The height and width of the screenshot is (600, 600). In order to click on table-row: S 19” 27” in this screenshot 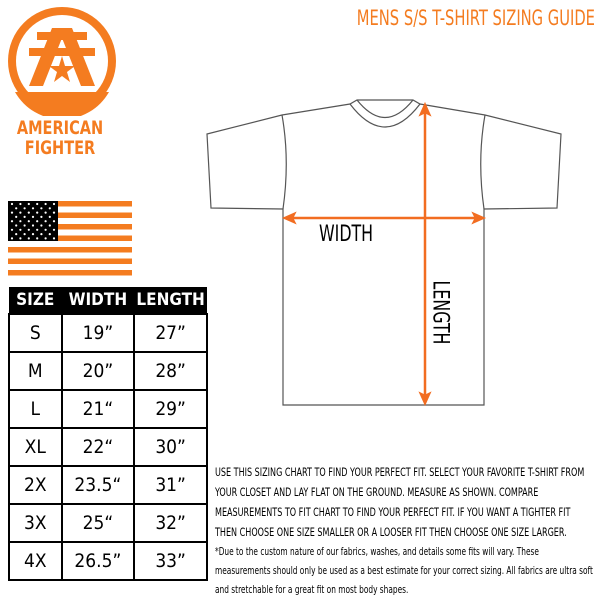, I will do `click(108, 333)`.